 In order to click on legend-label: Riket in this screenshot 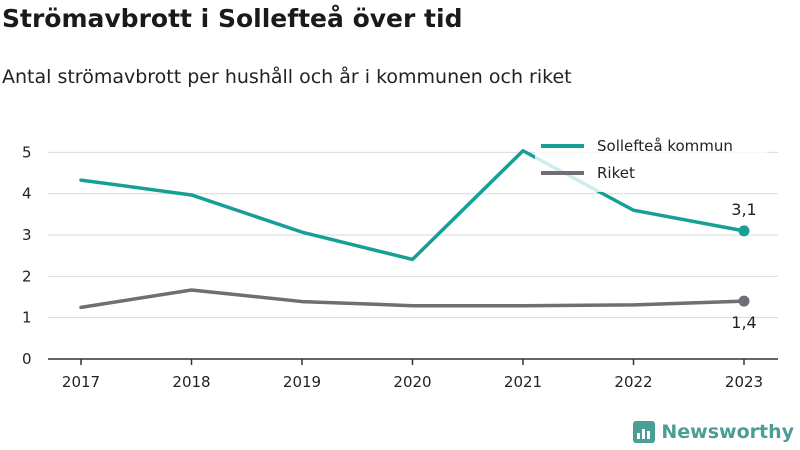, I will do `click(616, 173)`.